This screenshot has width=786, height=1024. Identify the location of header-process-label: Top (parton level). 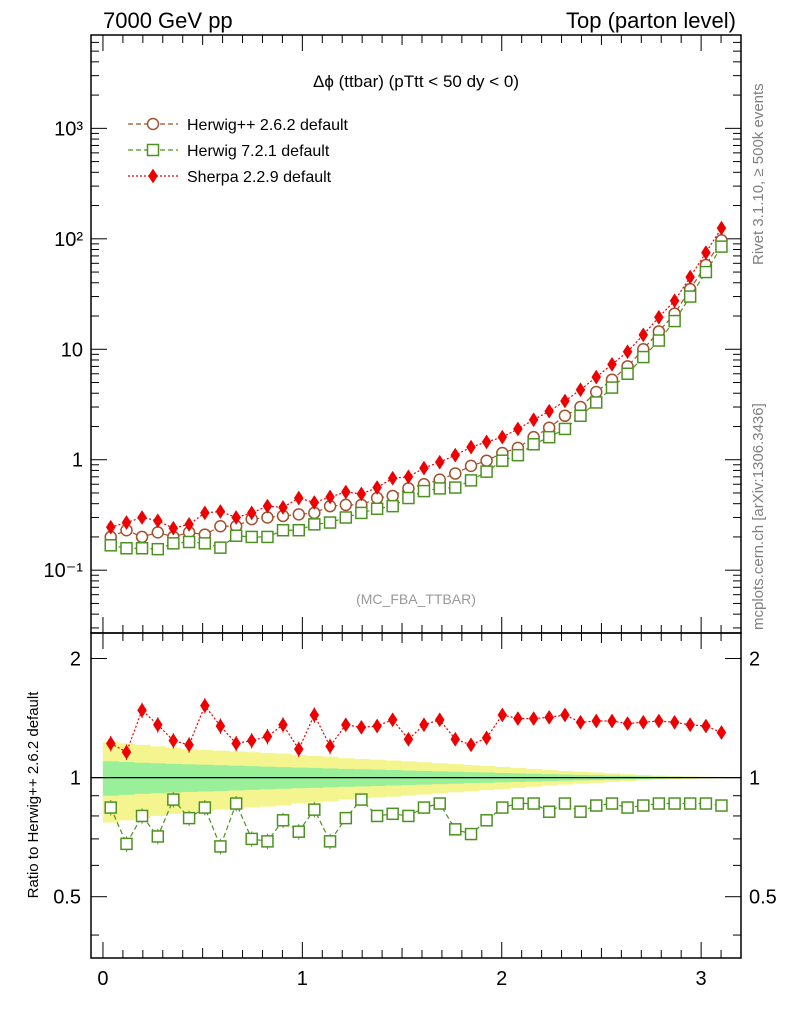
(651, 20).